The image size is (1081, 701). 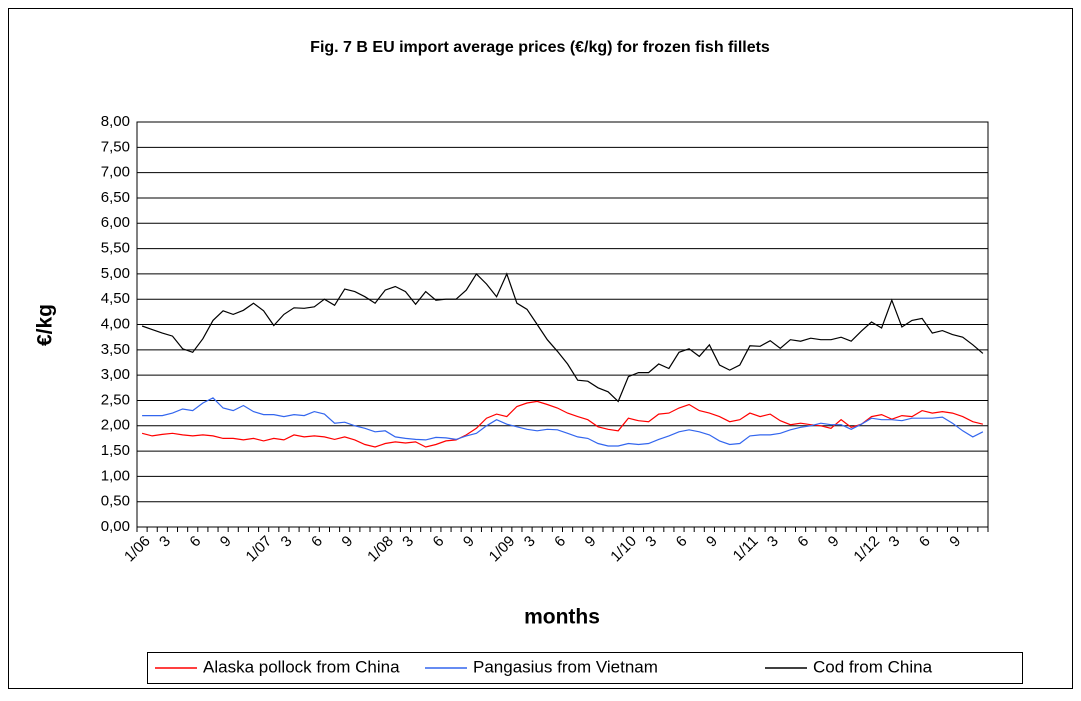 What do you see at coordinates (115, 475) in the screenshot?
I see `y-tick-label: 1,00` at bounding box center [115, 475].